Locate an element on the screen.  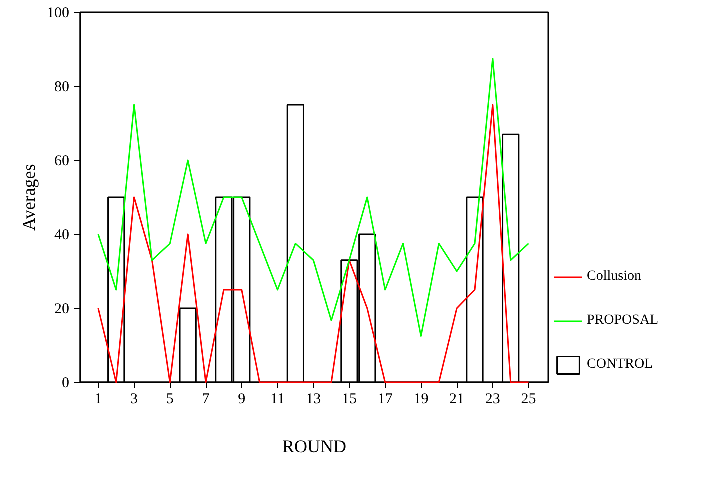
x-tick-label: 25 is located at coordinates (528, 400).